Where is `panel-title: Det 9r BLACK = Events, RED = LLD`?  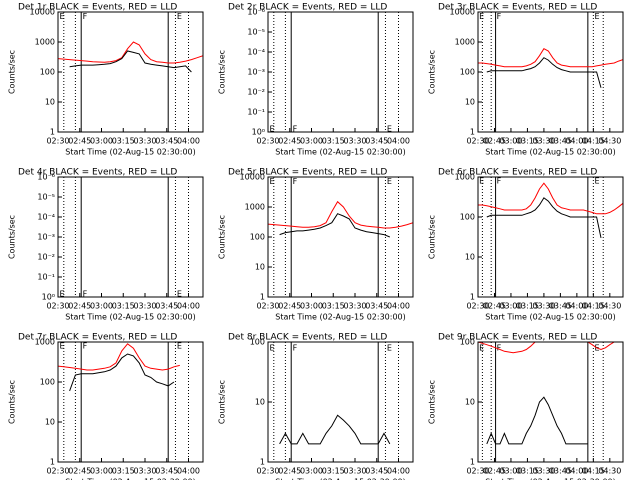 panel-title: Det 9r BLACK = Events, RED = LLD is located at coordinates (517, 338).